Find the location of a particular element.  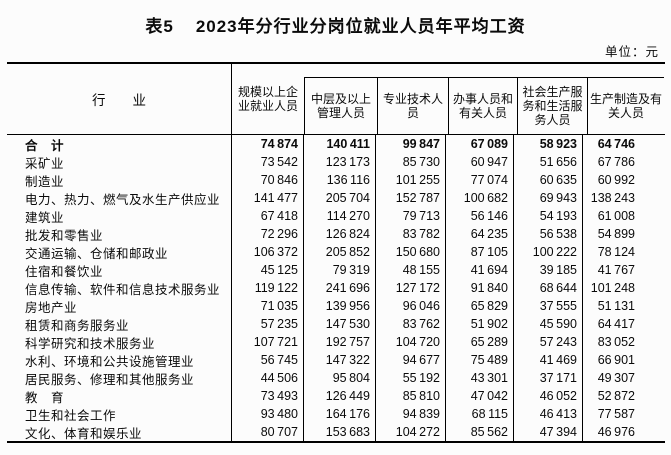

table-row: 教 育 73 493 126 449 85 810 47 042 46 052 52 872 is located at coordinates (336, 396).